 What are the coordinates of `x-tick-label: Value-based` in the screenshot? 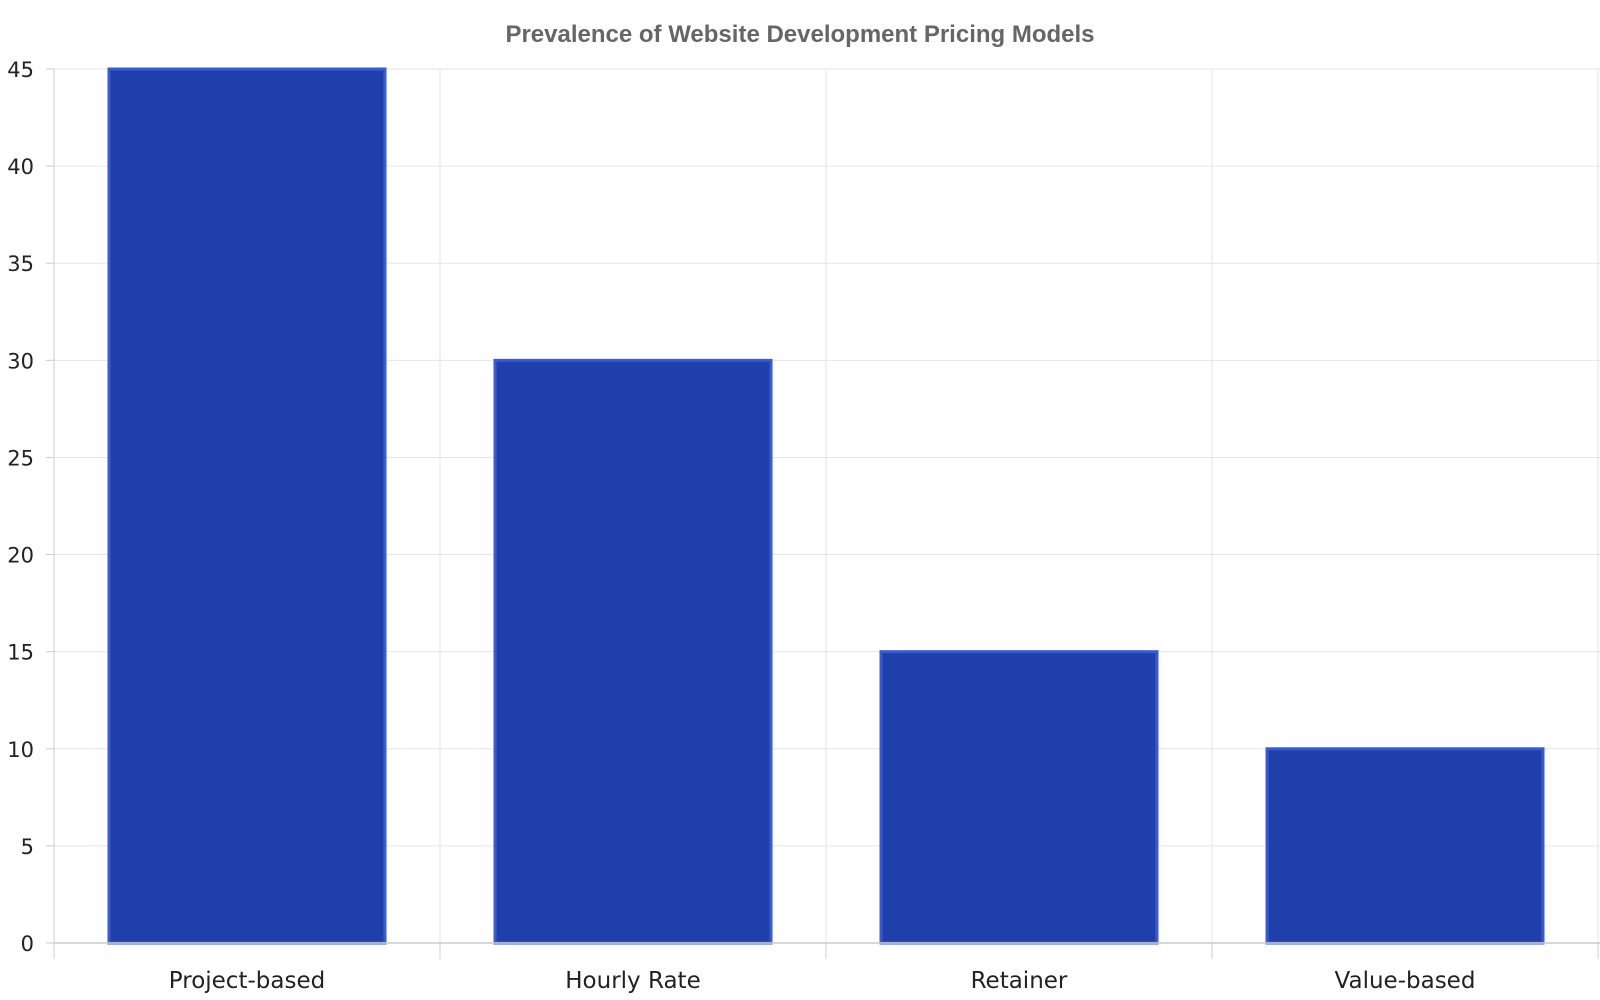 It's located at (1405, 981).